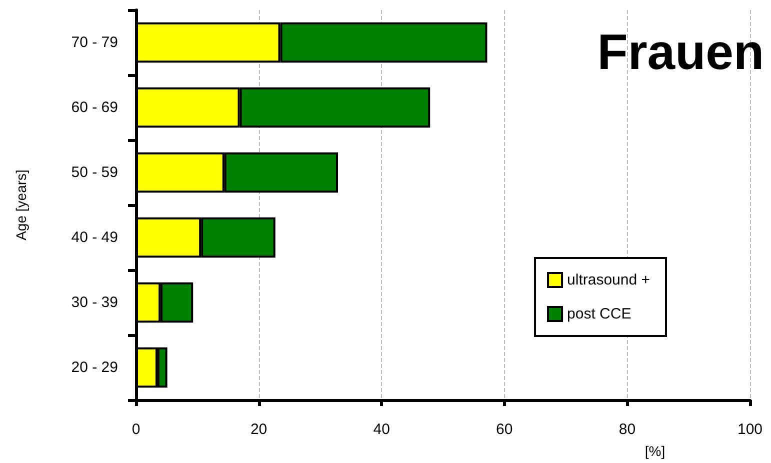 Image resolution: width=771 pixels, height=463 pixels. I want to click on legend-label: ultrasound +, so click(608, 280).